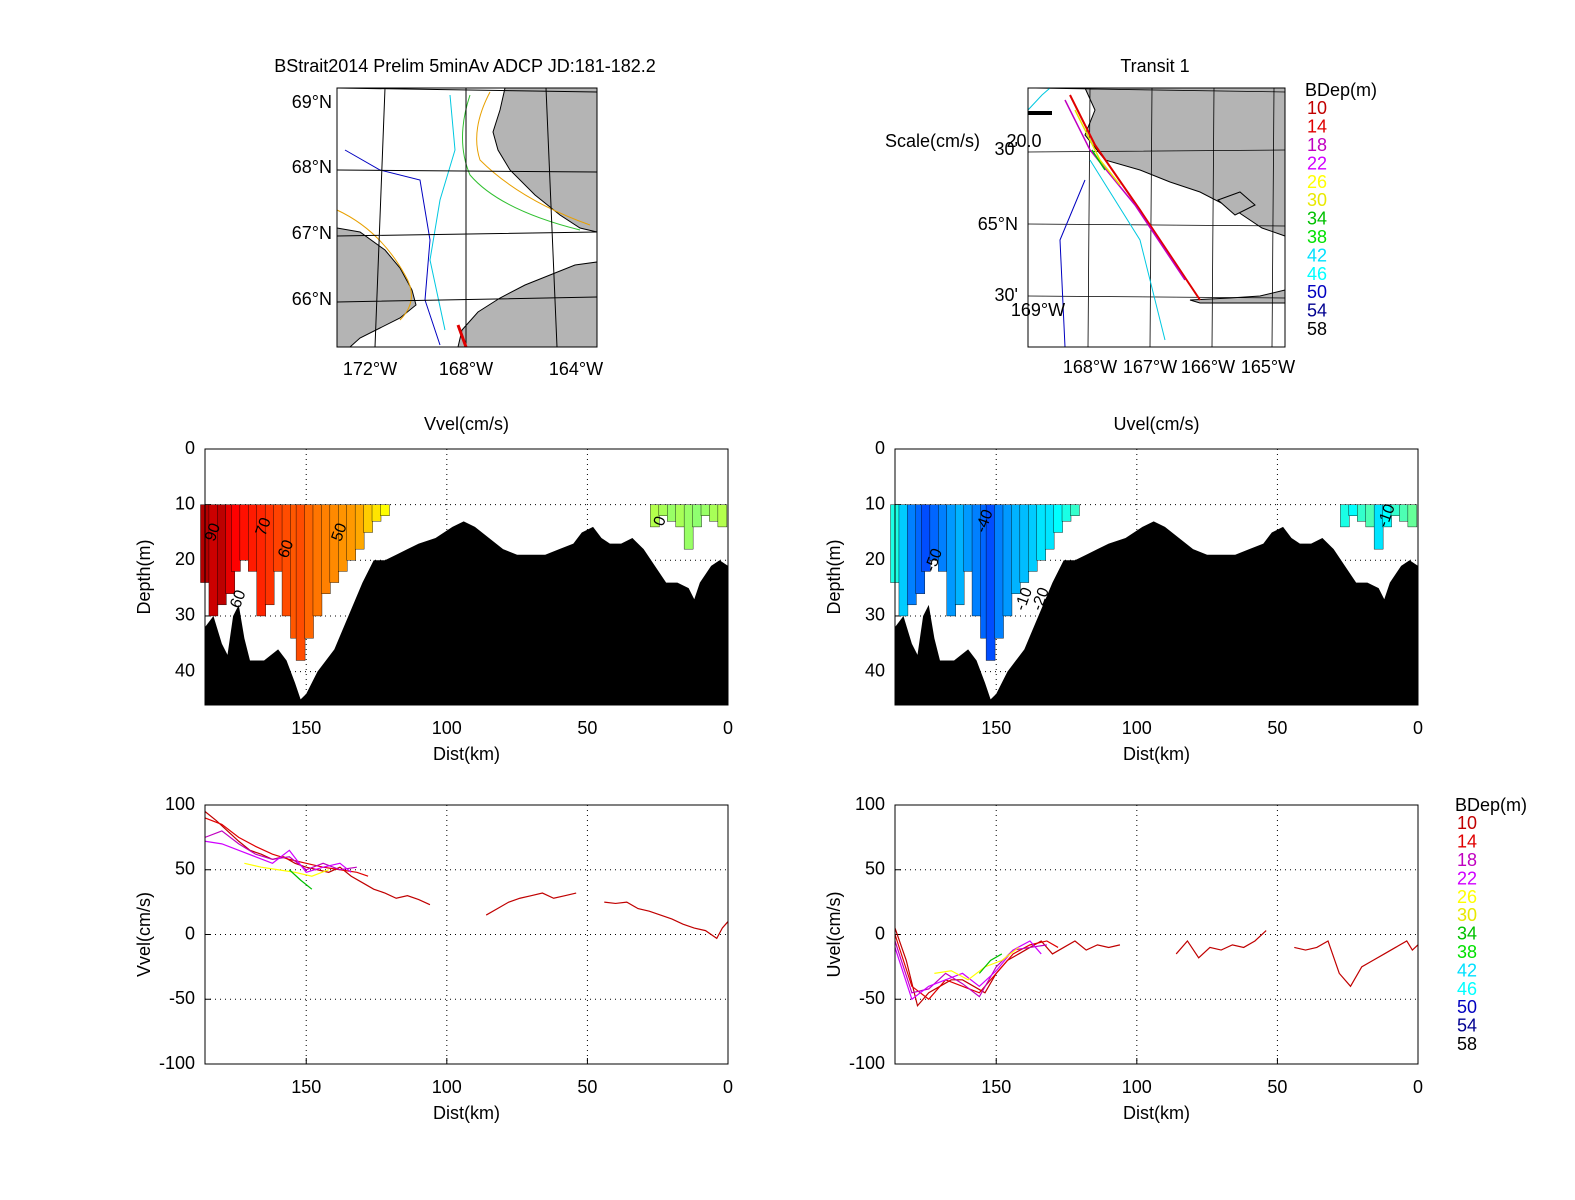  Describe the element at coordinates (1006, 149) in the screenshot. I see `lat-label: 30'` at that location.